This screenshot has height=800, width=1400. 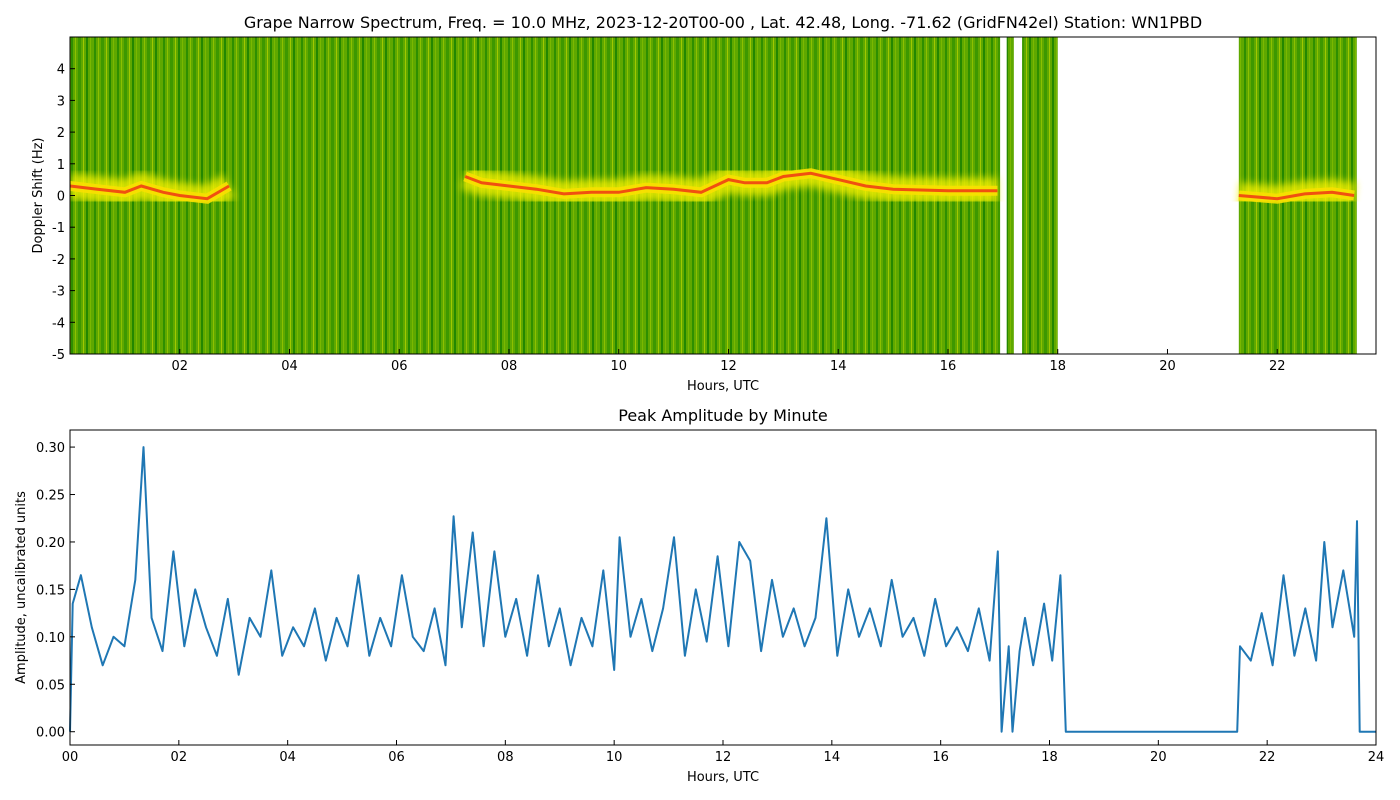 I want to click on y-tick-label: 1, so click(x=61, y=165).